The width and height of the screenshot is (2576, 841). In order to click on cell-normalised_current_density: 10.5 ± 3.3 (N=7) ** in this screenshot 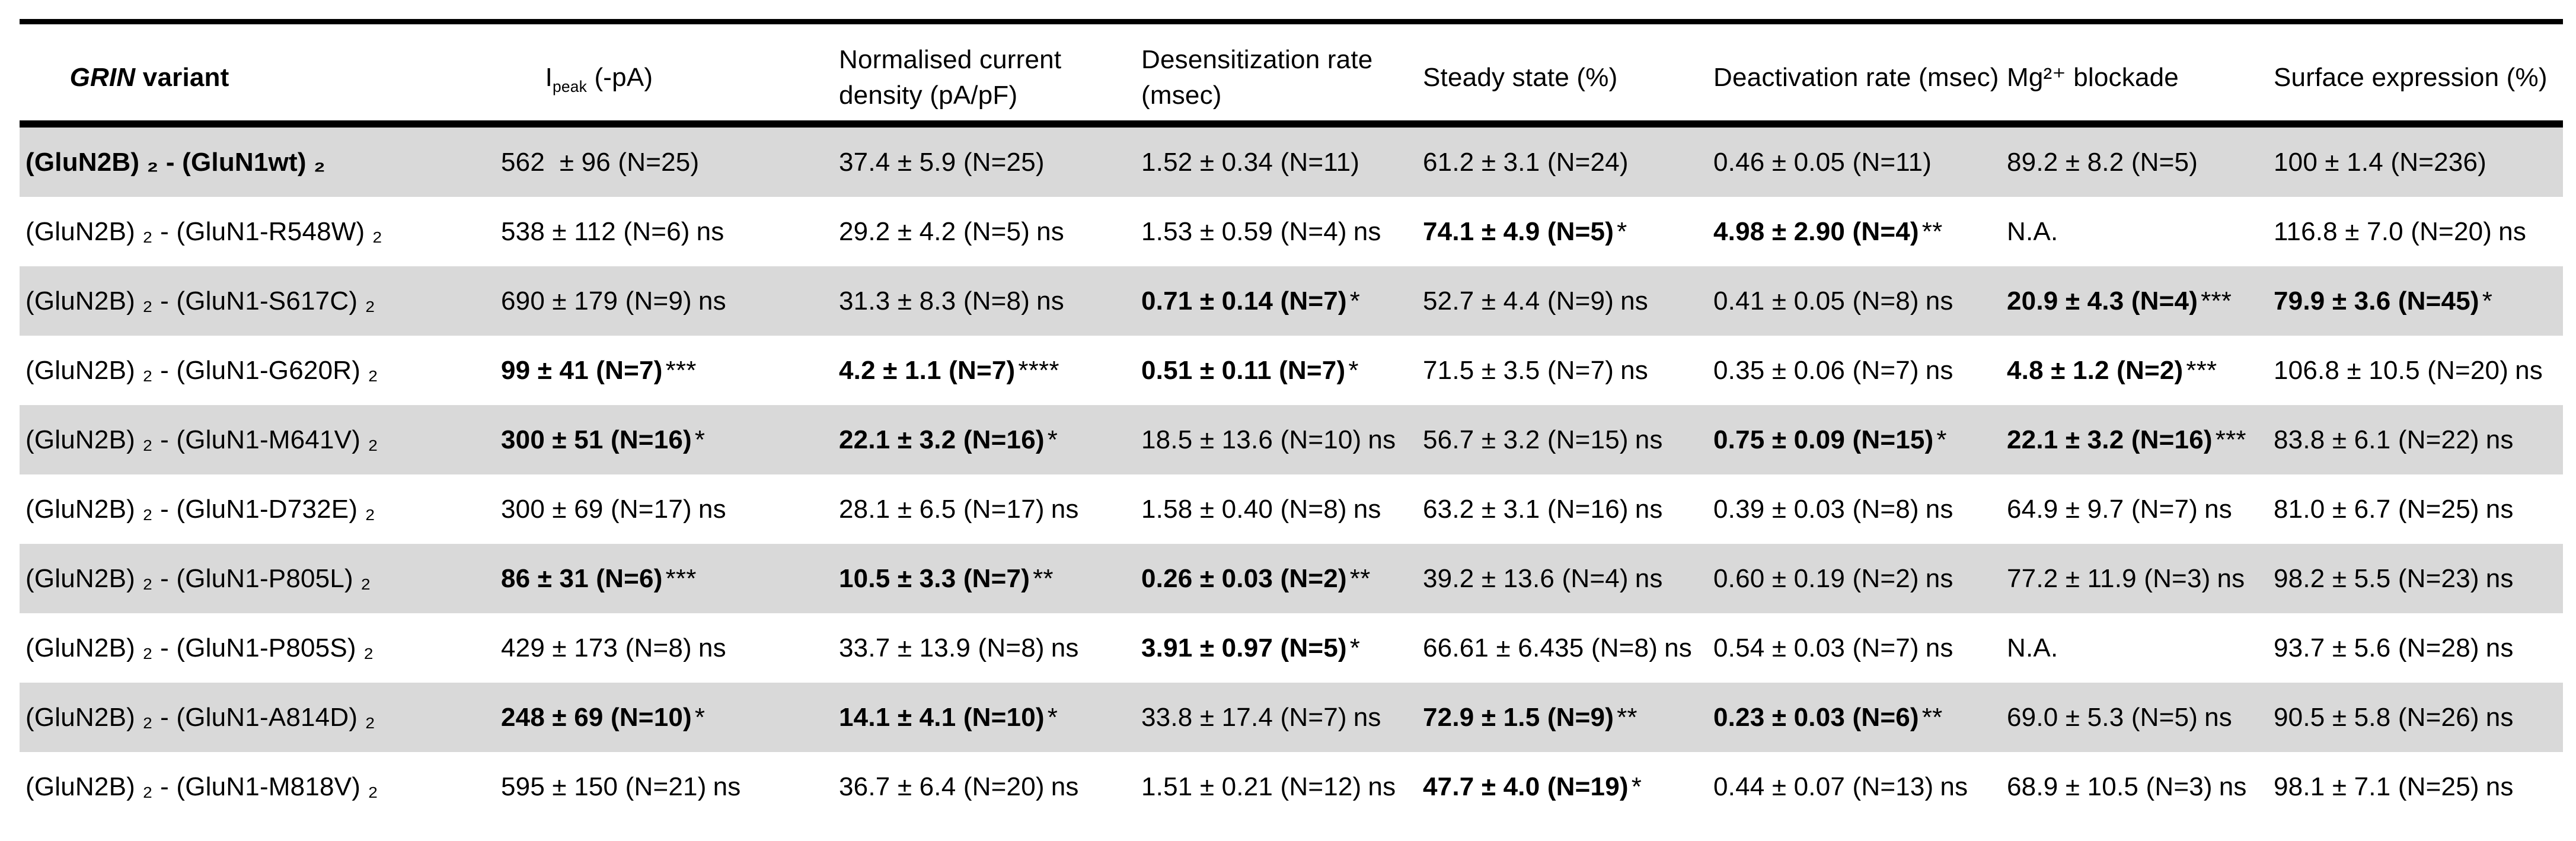, I will do `click(990, 579)`.